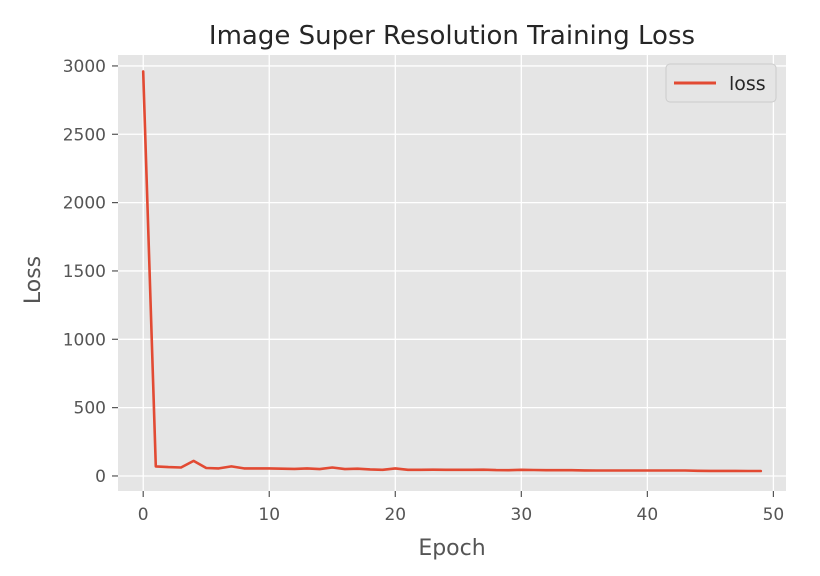 Image resolution: width=820 pixels, height=576 pixels. Describe the element at coordinates (143, 515) in the screenshot. I see `x-tick-label: 0` at that location.